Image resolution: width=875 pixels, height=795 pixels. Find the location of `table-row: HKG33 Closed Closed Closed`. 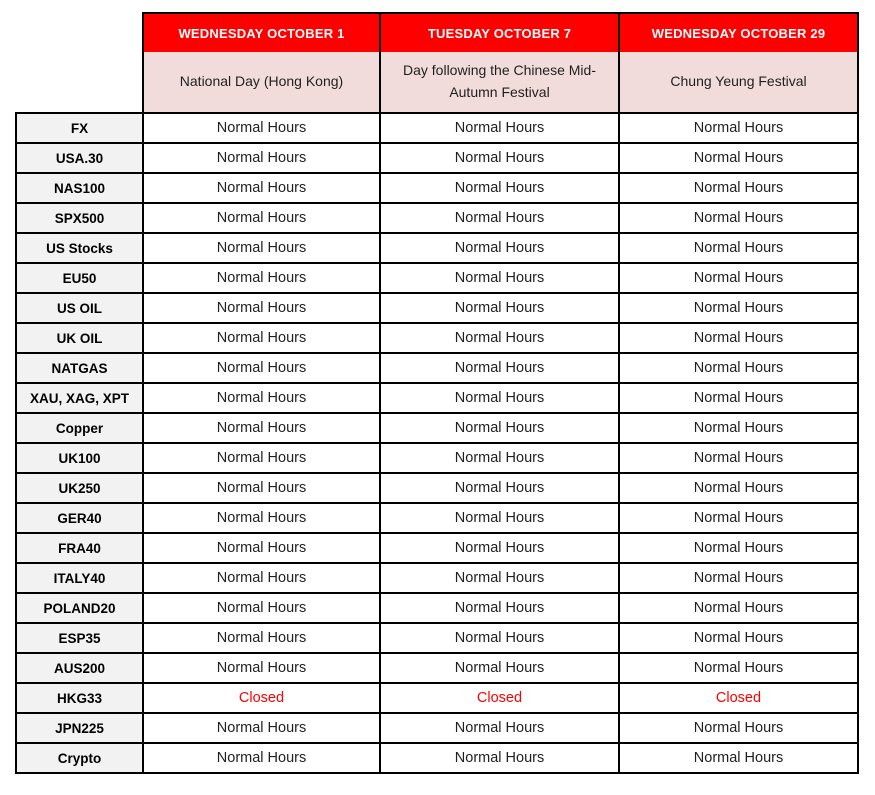

table-row: HKG33 Closed Closed Closed is located at coordinates (437, 698).